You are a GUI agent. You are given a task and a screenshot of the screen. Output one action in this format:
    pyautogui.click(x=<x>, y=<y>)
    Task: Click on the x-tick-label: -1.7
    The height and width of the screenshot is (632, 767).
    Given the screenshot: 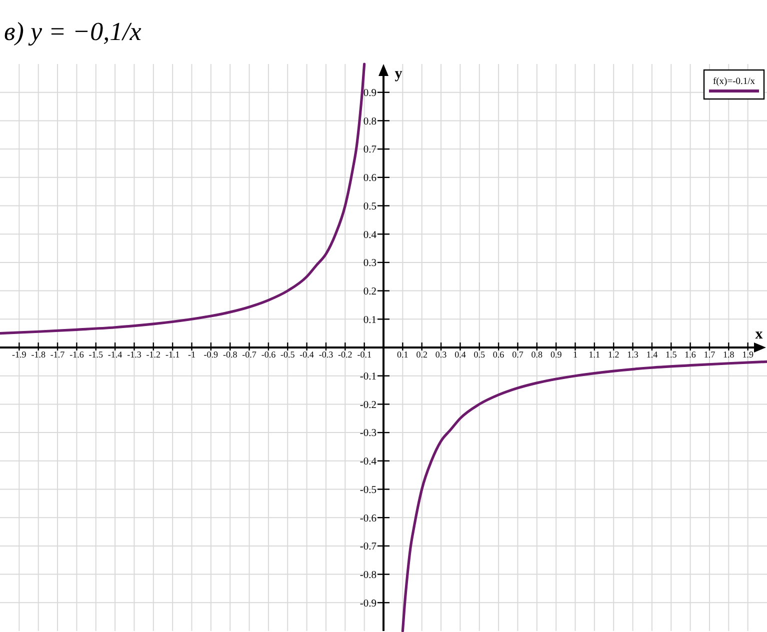 What is the action you would take?
    pyautogui.click(x=58, y=354)
    